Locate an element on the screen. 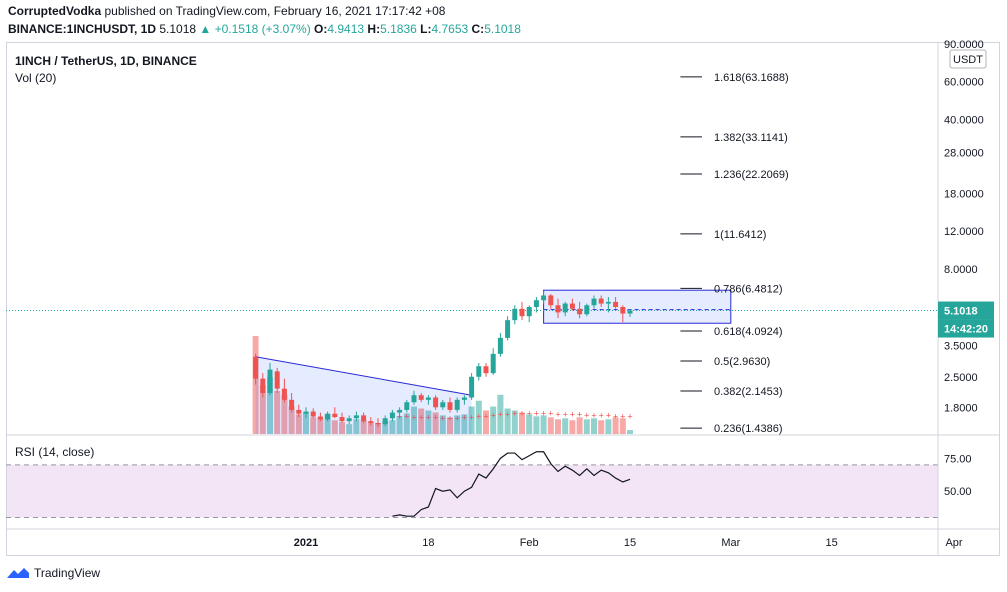  volume-bars: ++++++++++++++++++++++++++++++++++ is located at coordinates (442, 385).